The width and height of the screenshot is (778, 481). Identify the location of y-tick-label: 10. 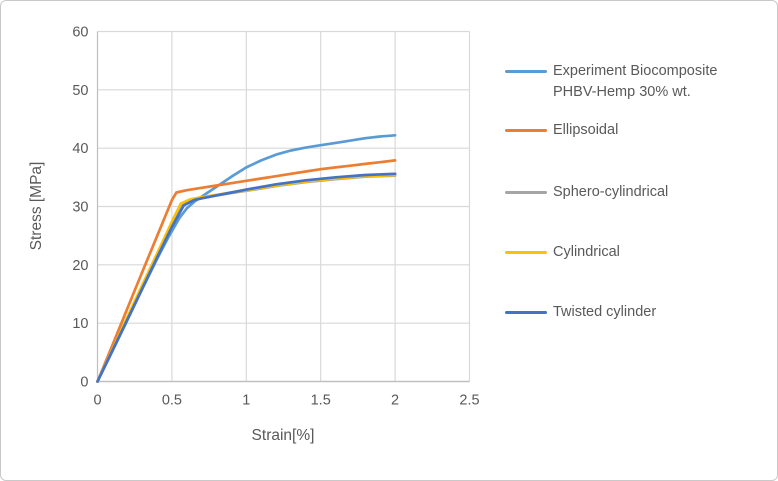
(80, 324).